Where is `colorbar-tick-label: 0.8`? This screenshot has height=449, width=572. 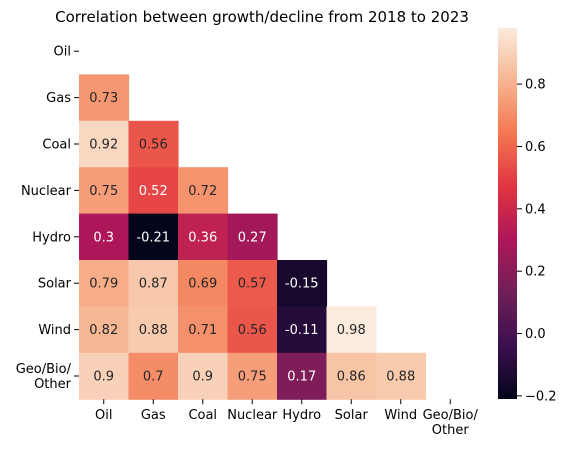
colorbar-tick-label: 0.8 is located at coordinates (535, 85).